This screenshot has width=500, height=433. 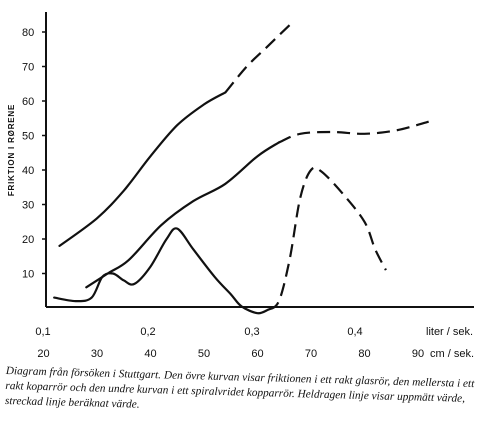 I want to click on series-middle-calculated-line, so click(x=353, y=132).